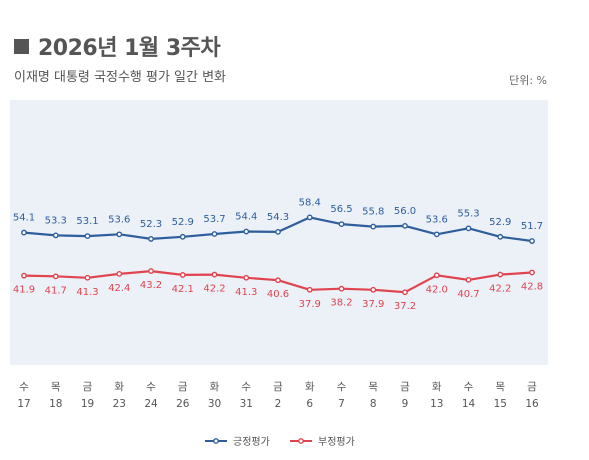 The width and height of the screenshot is (589, 460). I want to click on x-tick-date: 6, so click(309, 404).